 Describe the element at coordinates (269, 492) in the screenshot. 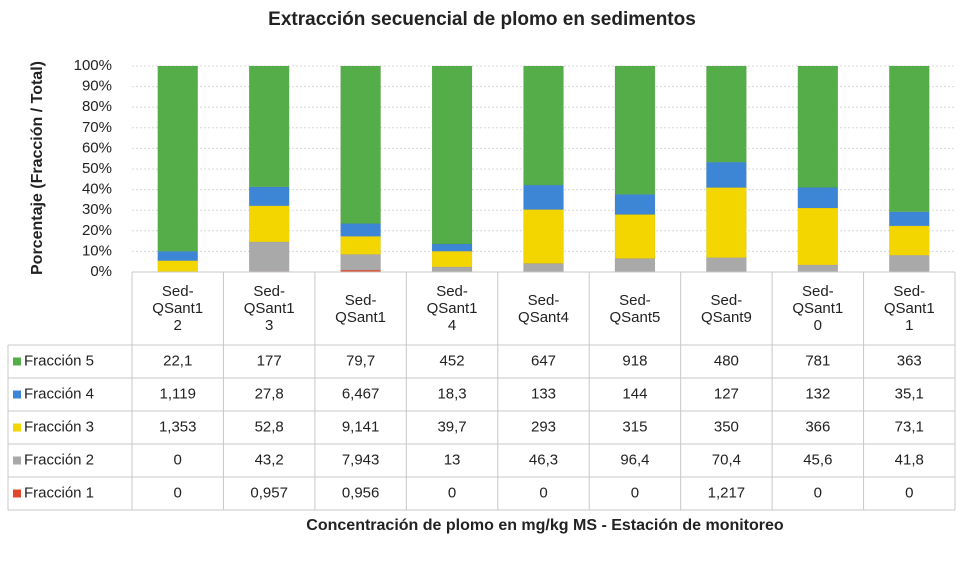

I see `table-value: 0,957` at that location.